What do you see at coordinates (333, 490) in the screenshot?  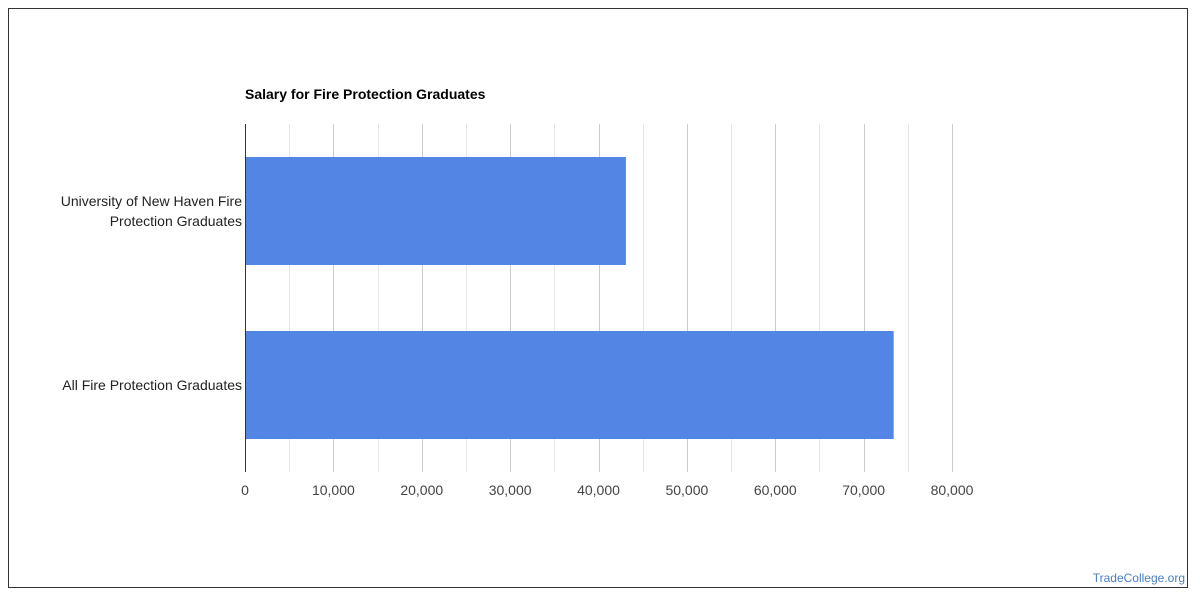 I see `x-tick-label: 10,000` at bounding box center [333, 490].